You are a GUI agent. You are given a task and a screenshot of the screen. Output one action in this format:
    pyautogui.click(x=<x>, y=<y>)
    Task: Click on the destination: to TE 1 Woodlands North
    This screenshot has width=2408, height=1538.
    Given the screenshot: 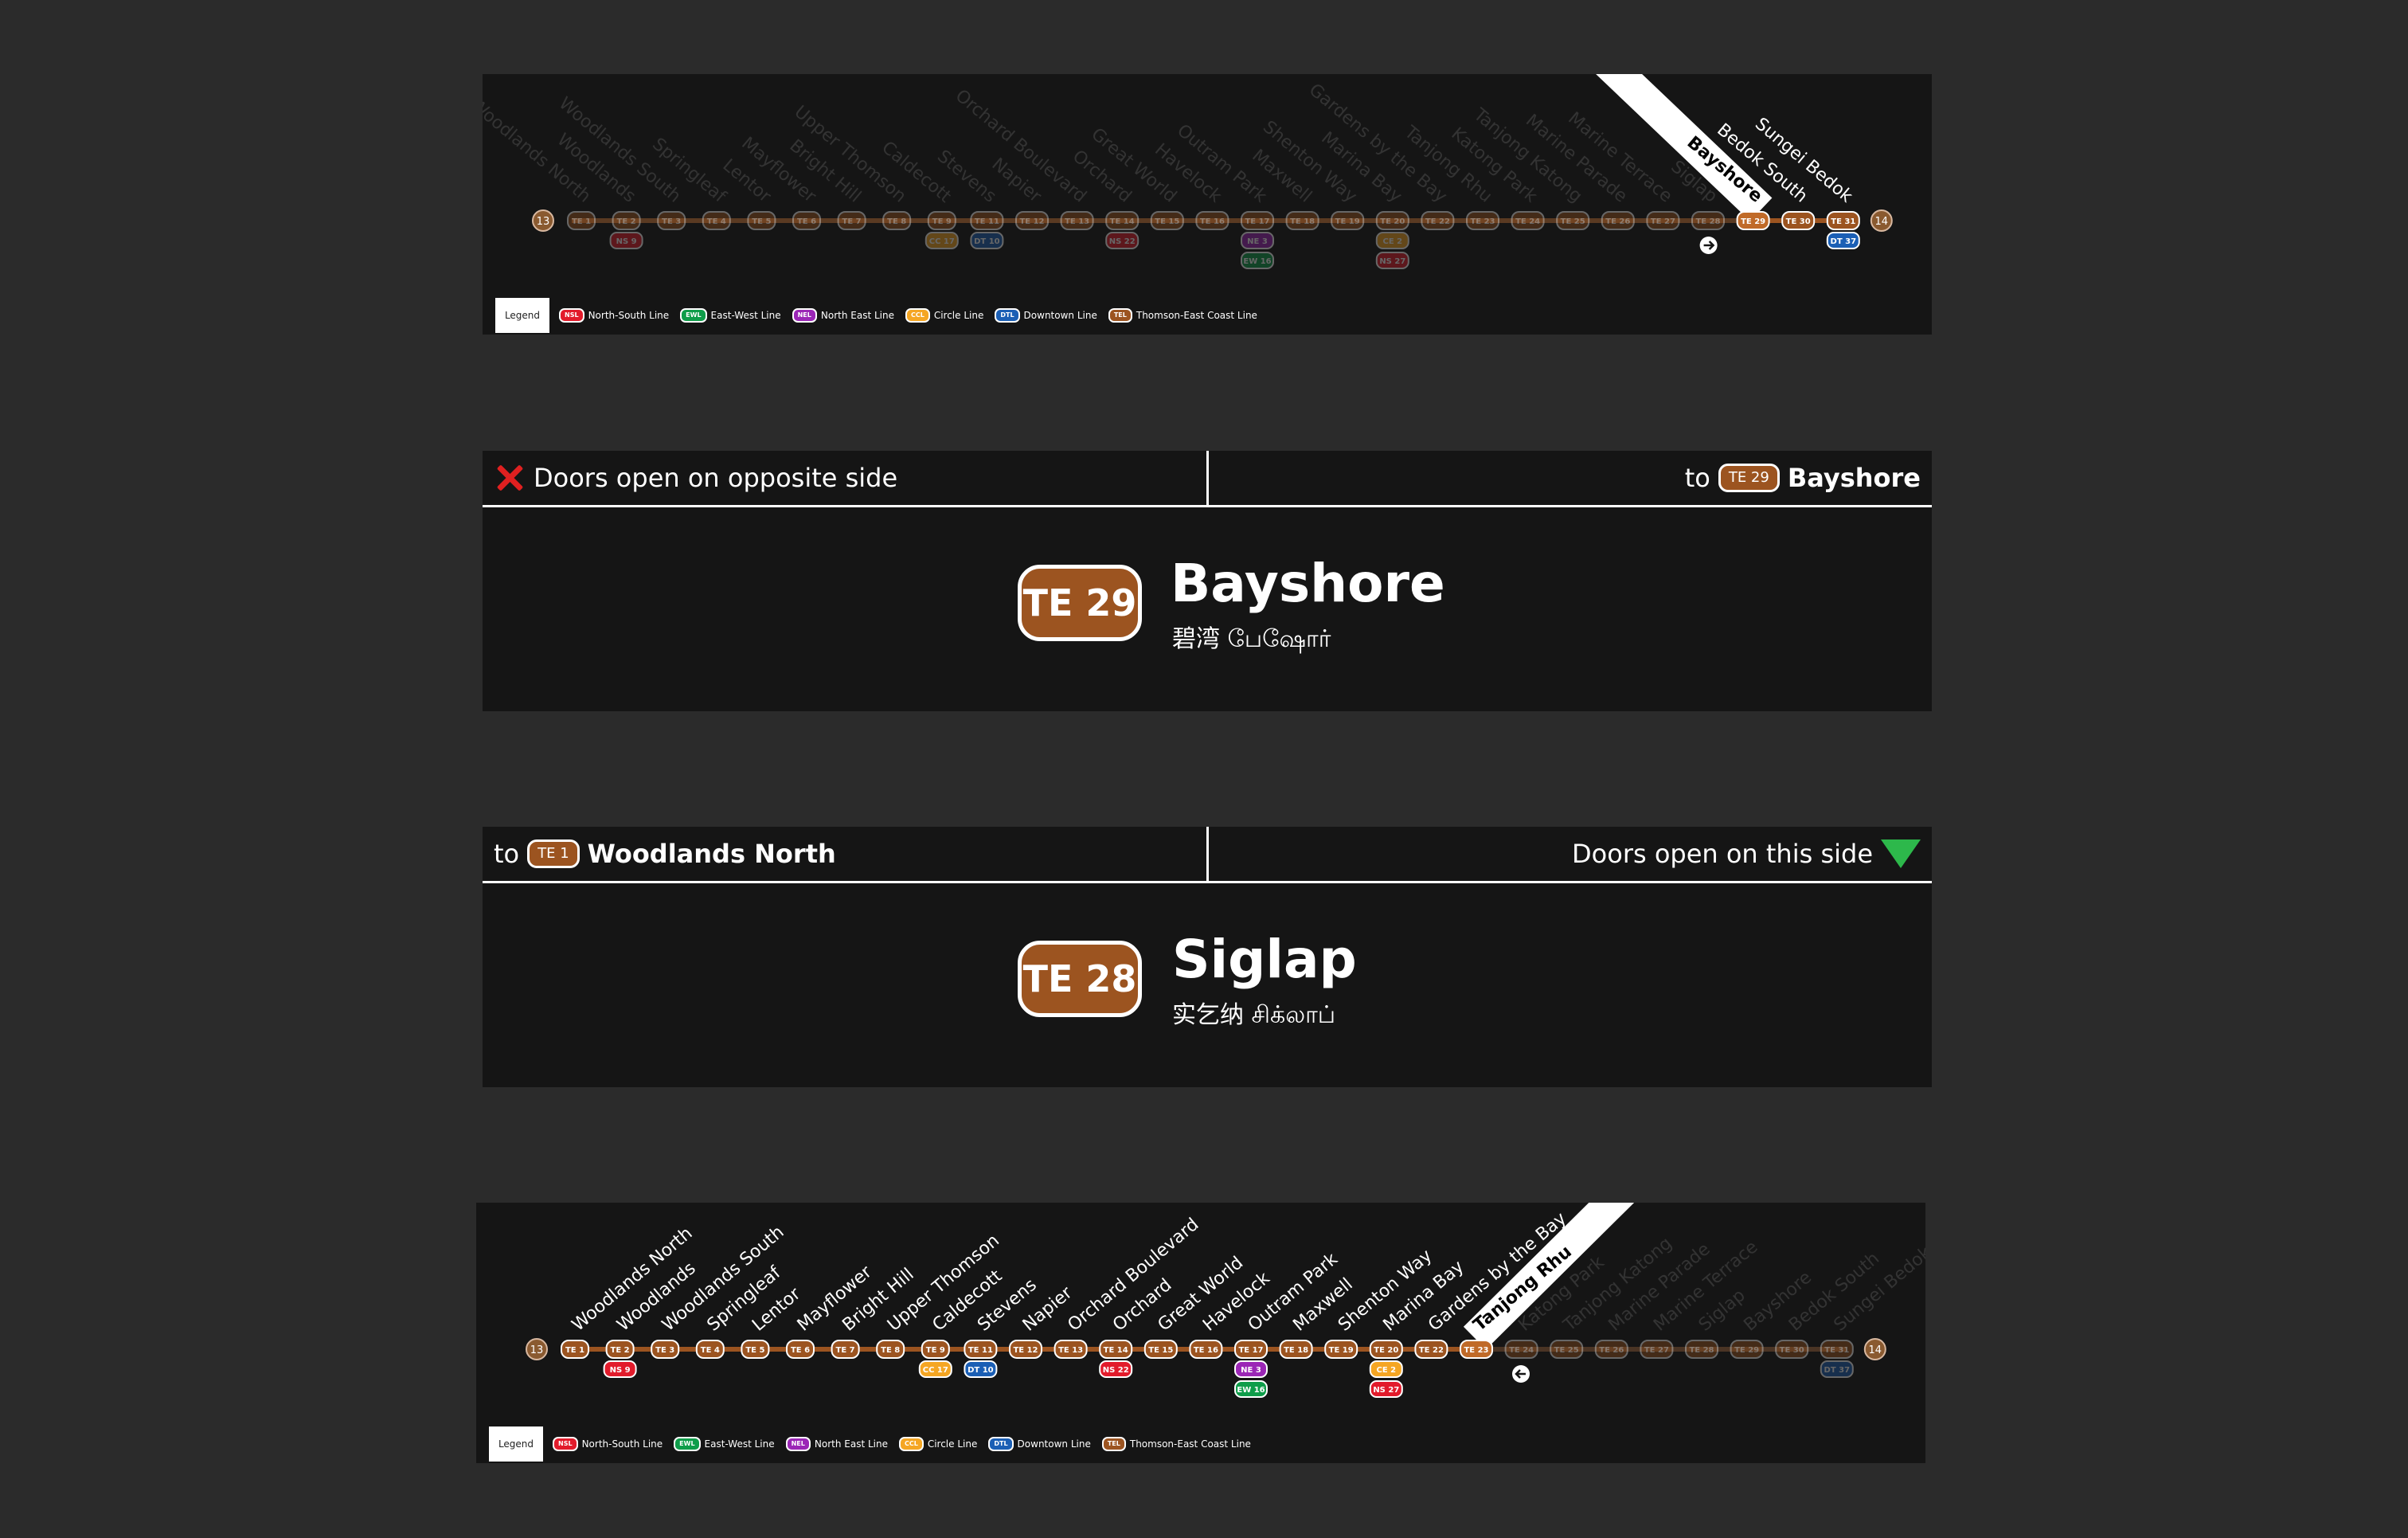 What is the action you would take?
    pyautogui.click(x=665, y=854)
    